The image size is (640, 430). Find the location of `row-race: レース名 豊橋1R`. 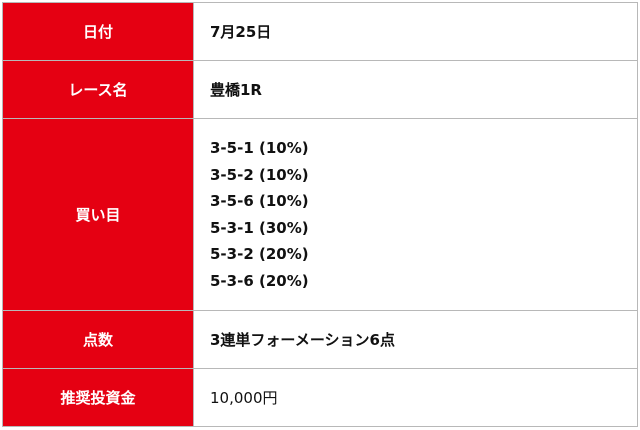

row-race: レース名 豊橋1R is located at coordinates (320, 89).